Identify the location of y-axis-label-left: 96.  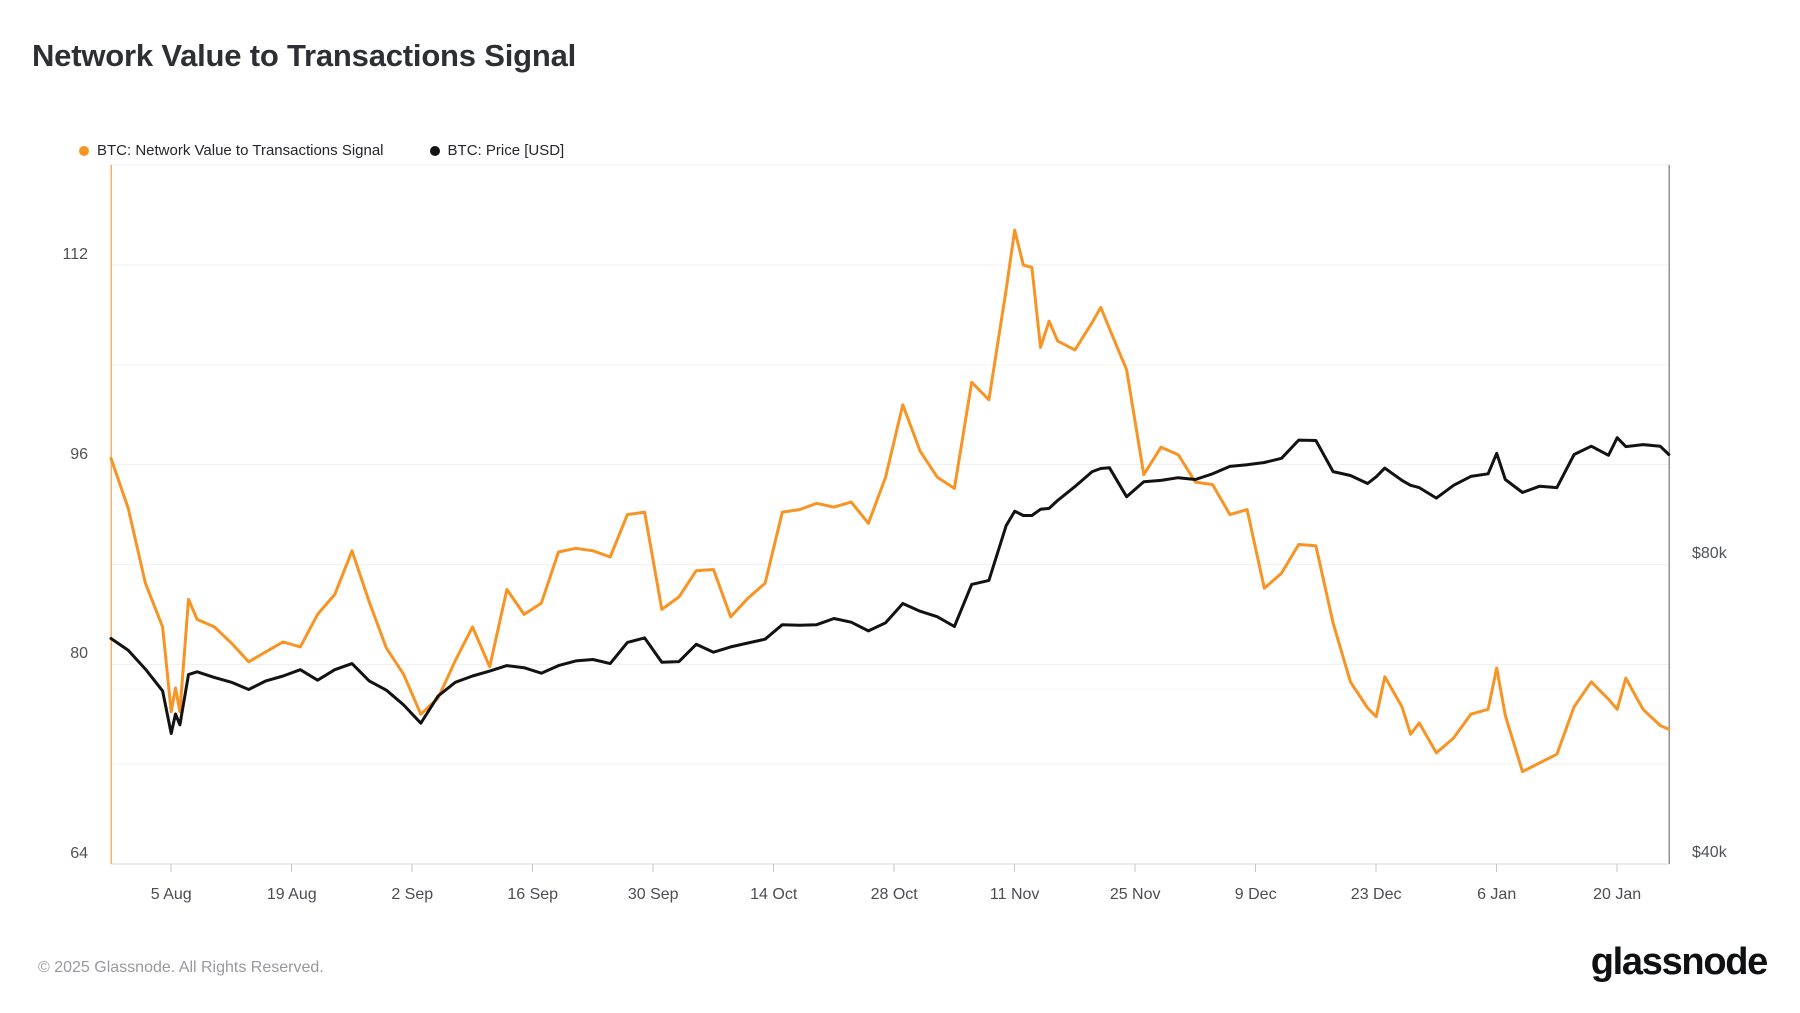
(79, 454).